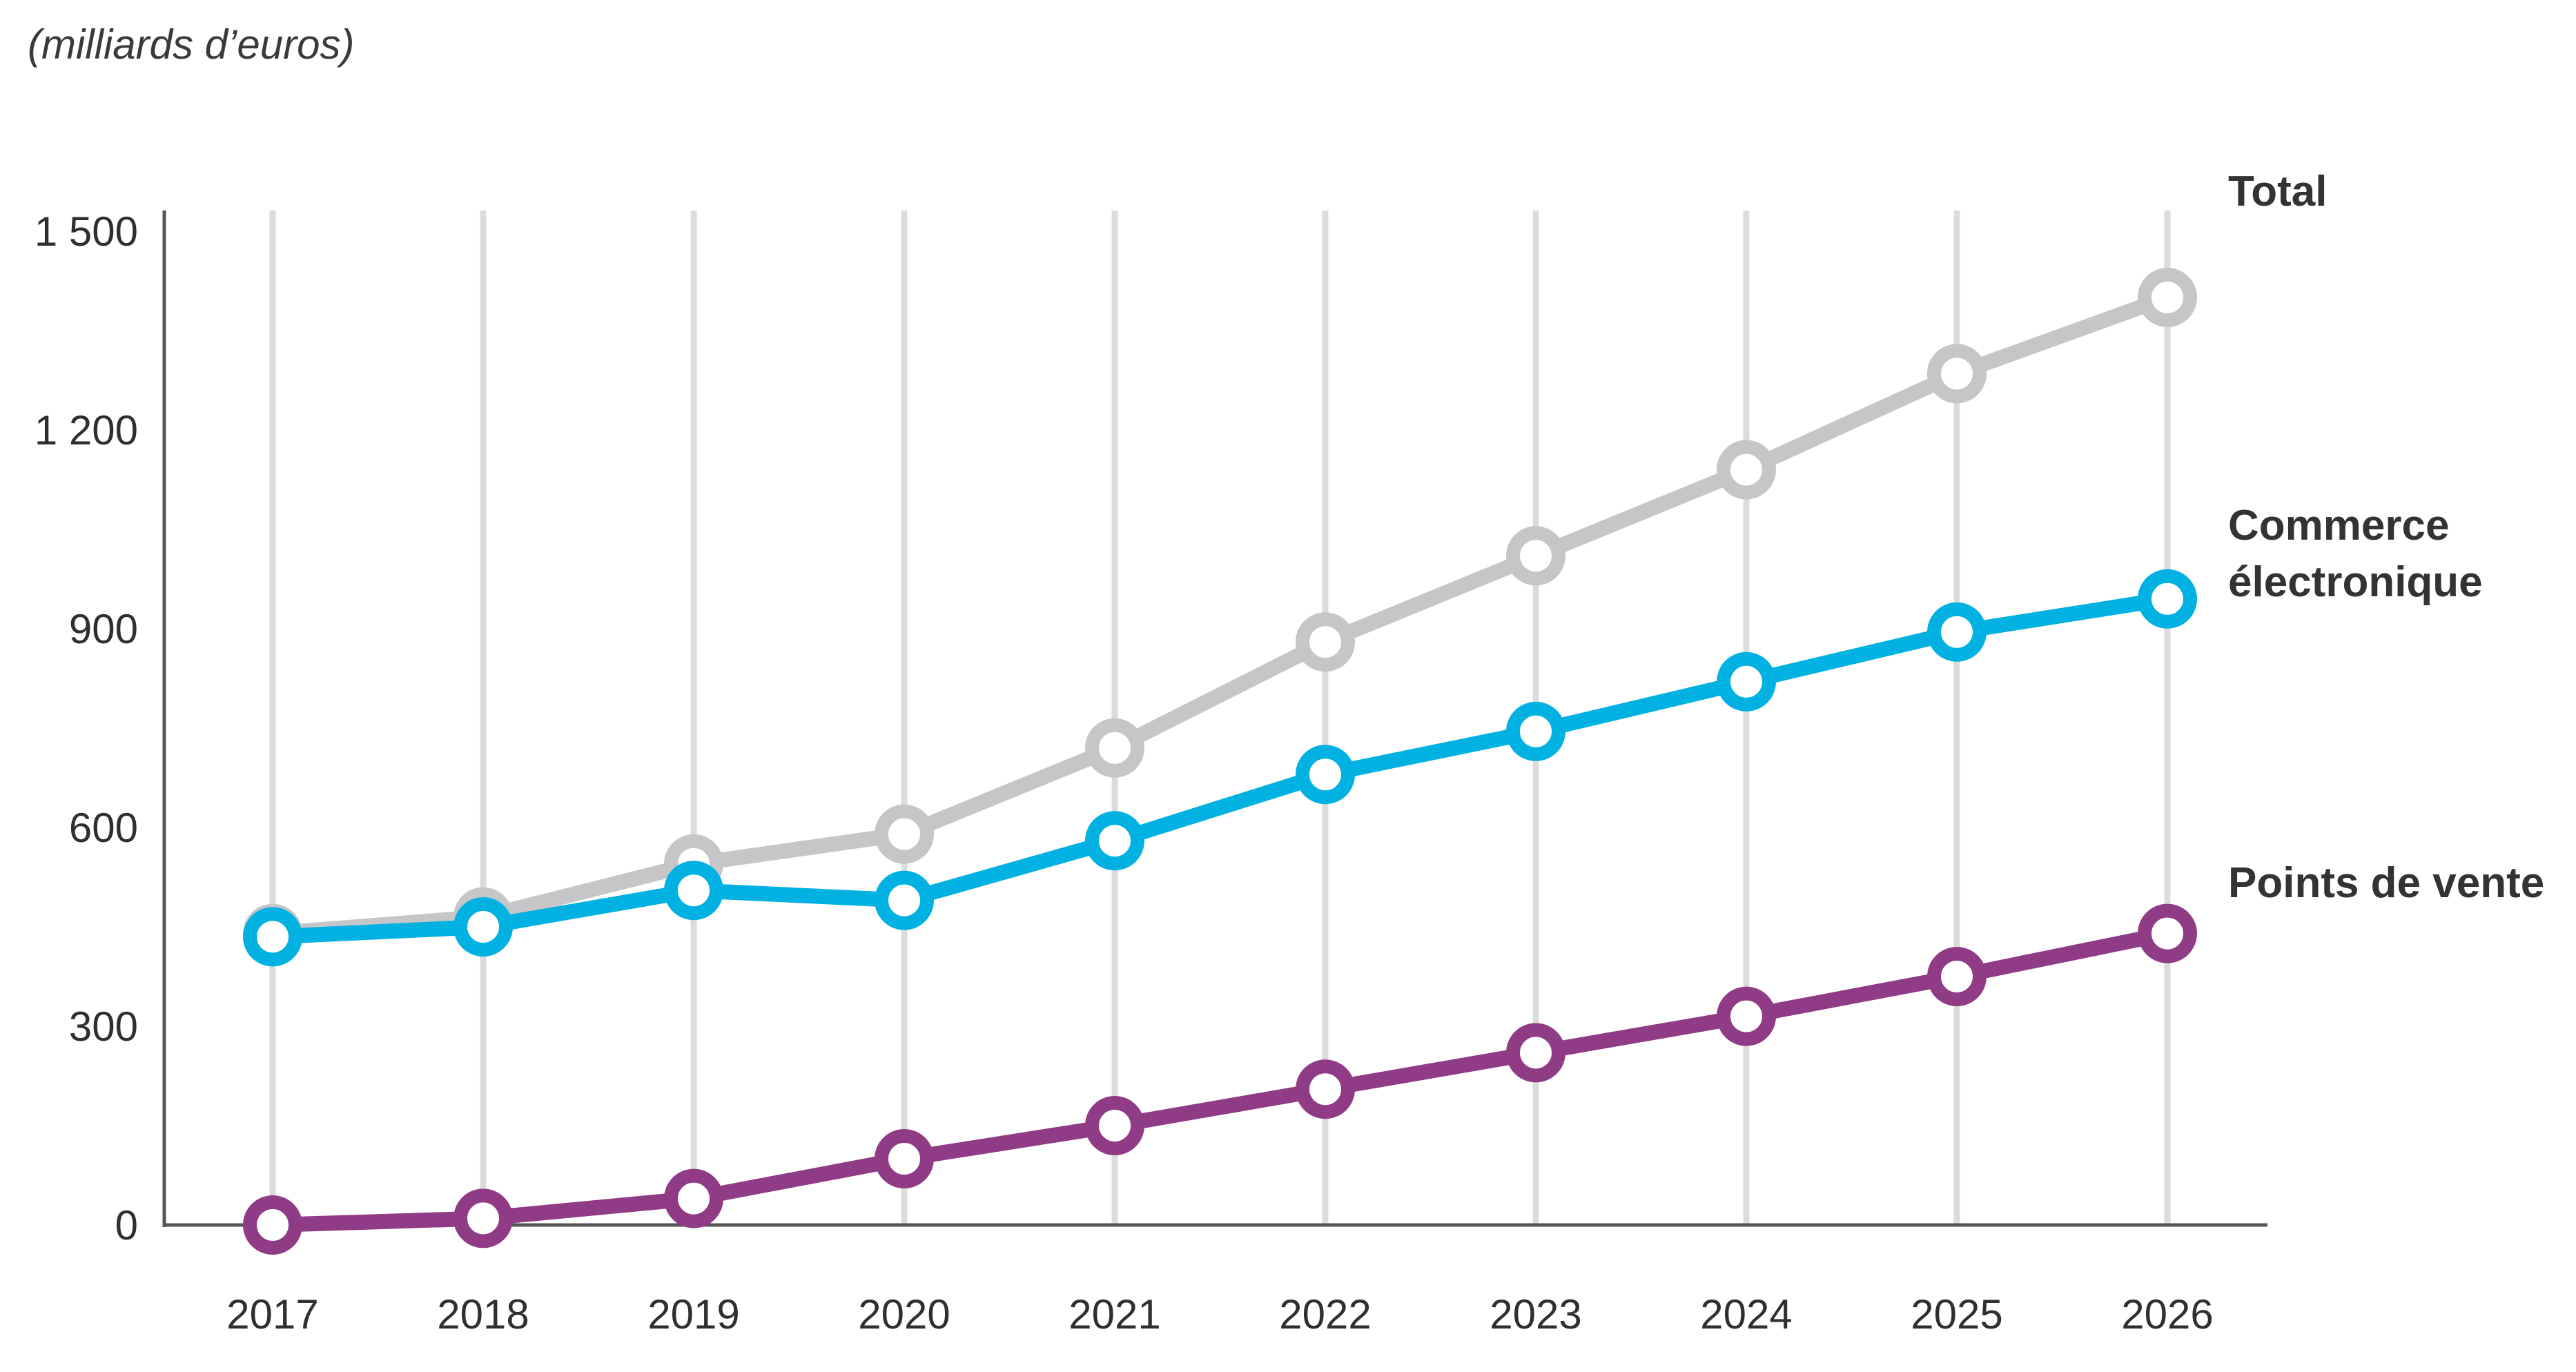  I want to click on data-point-1-2024, so click(1746, 681).